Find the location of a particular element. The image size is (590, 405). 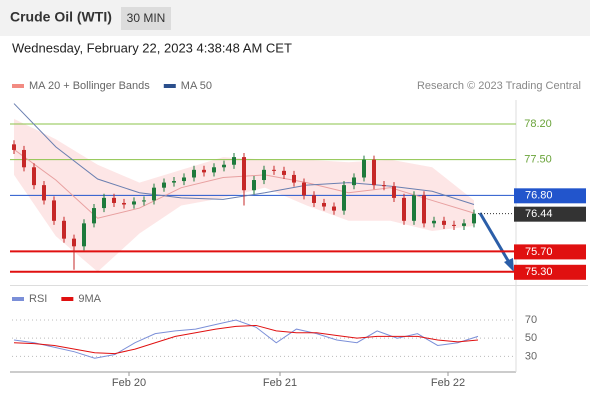

y-tick-label: 30 is located at coordinates (531, 356).